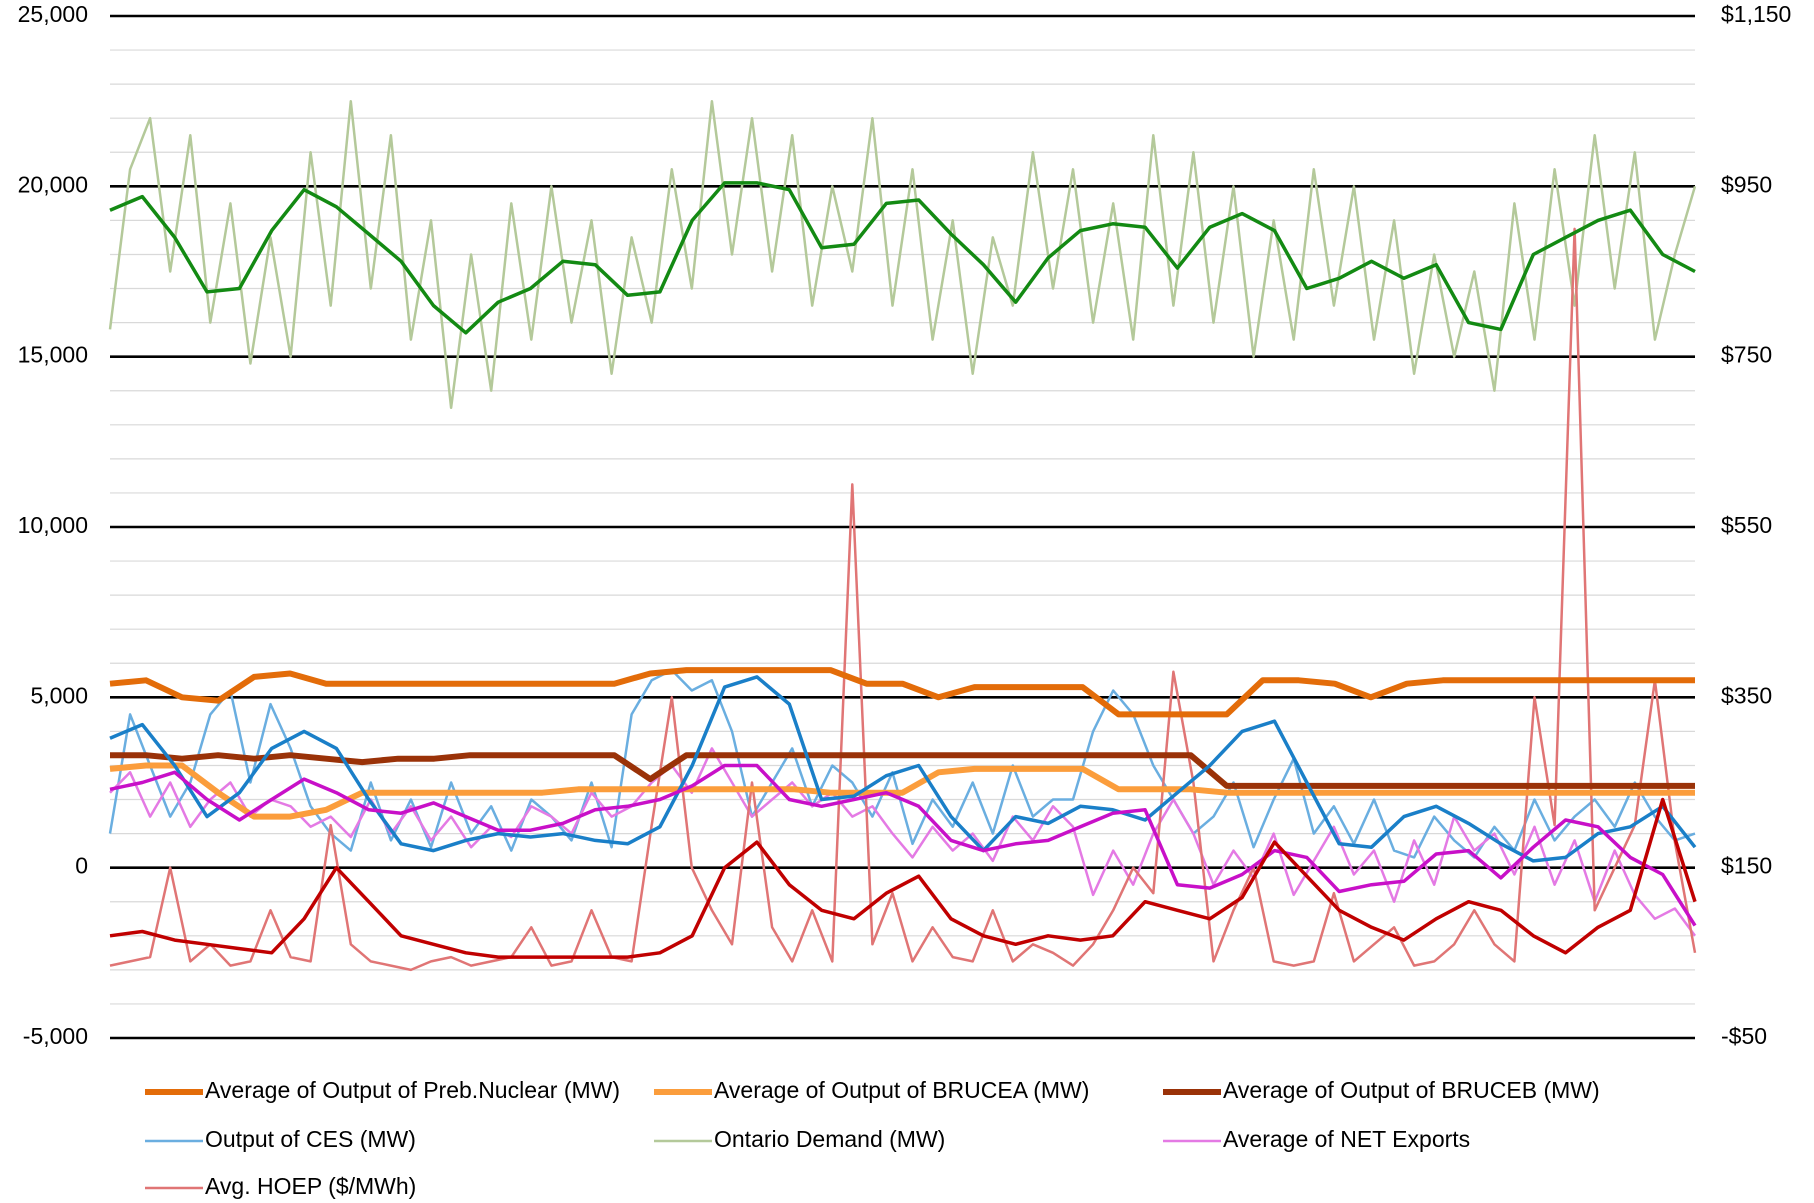 The width and height of the screenshot is (1814, 1203). I want to click on y2-tick-label: $950, so click(1746, 184).